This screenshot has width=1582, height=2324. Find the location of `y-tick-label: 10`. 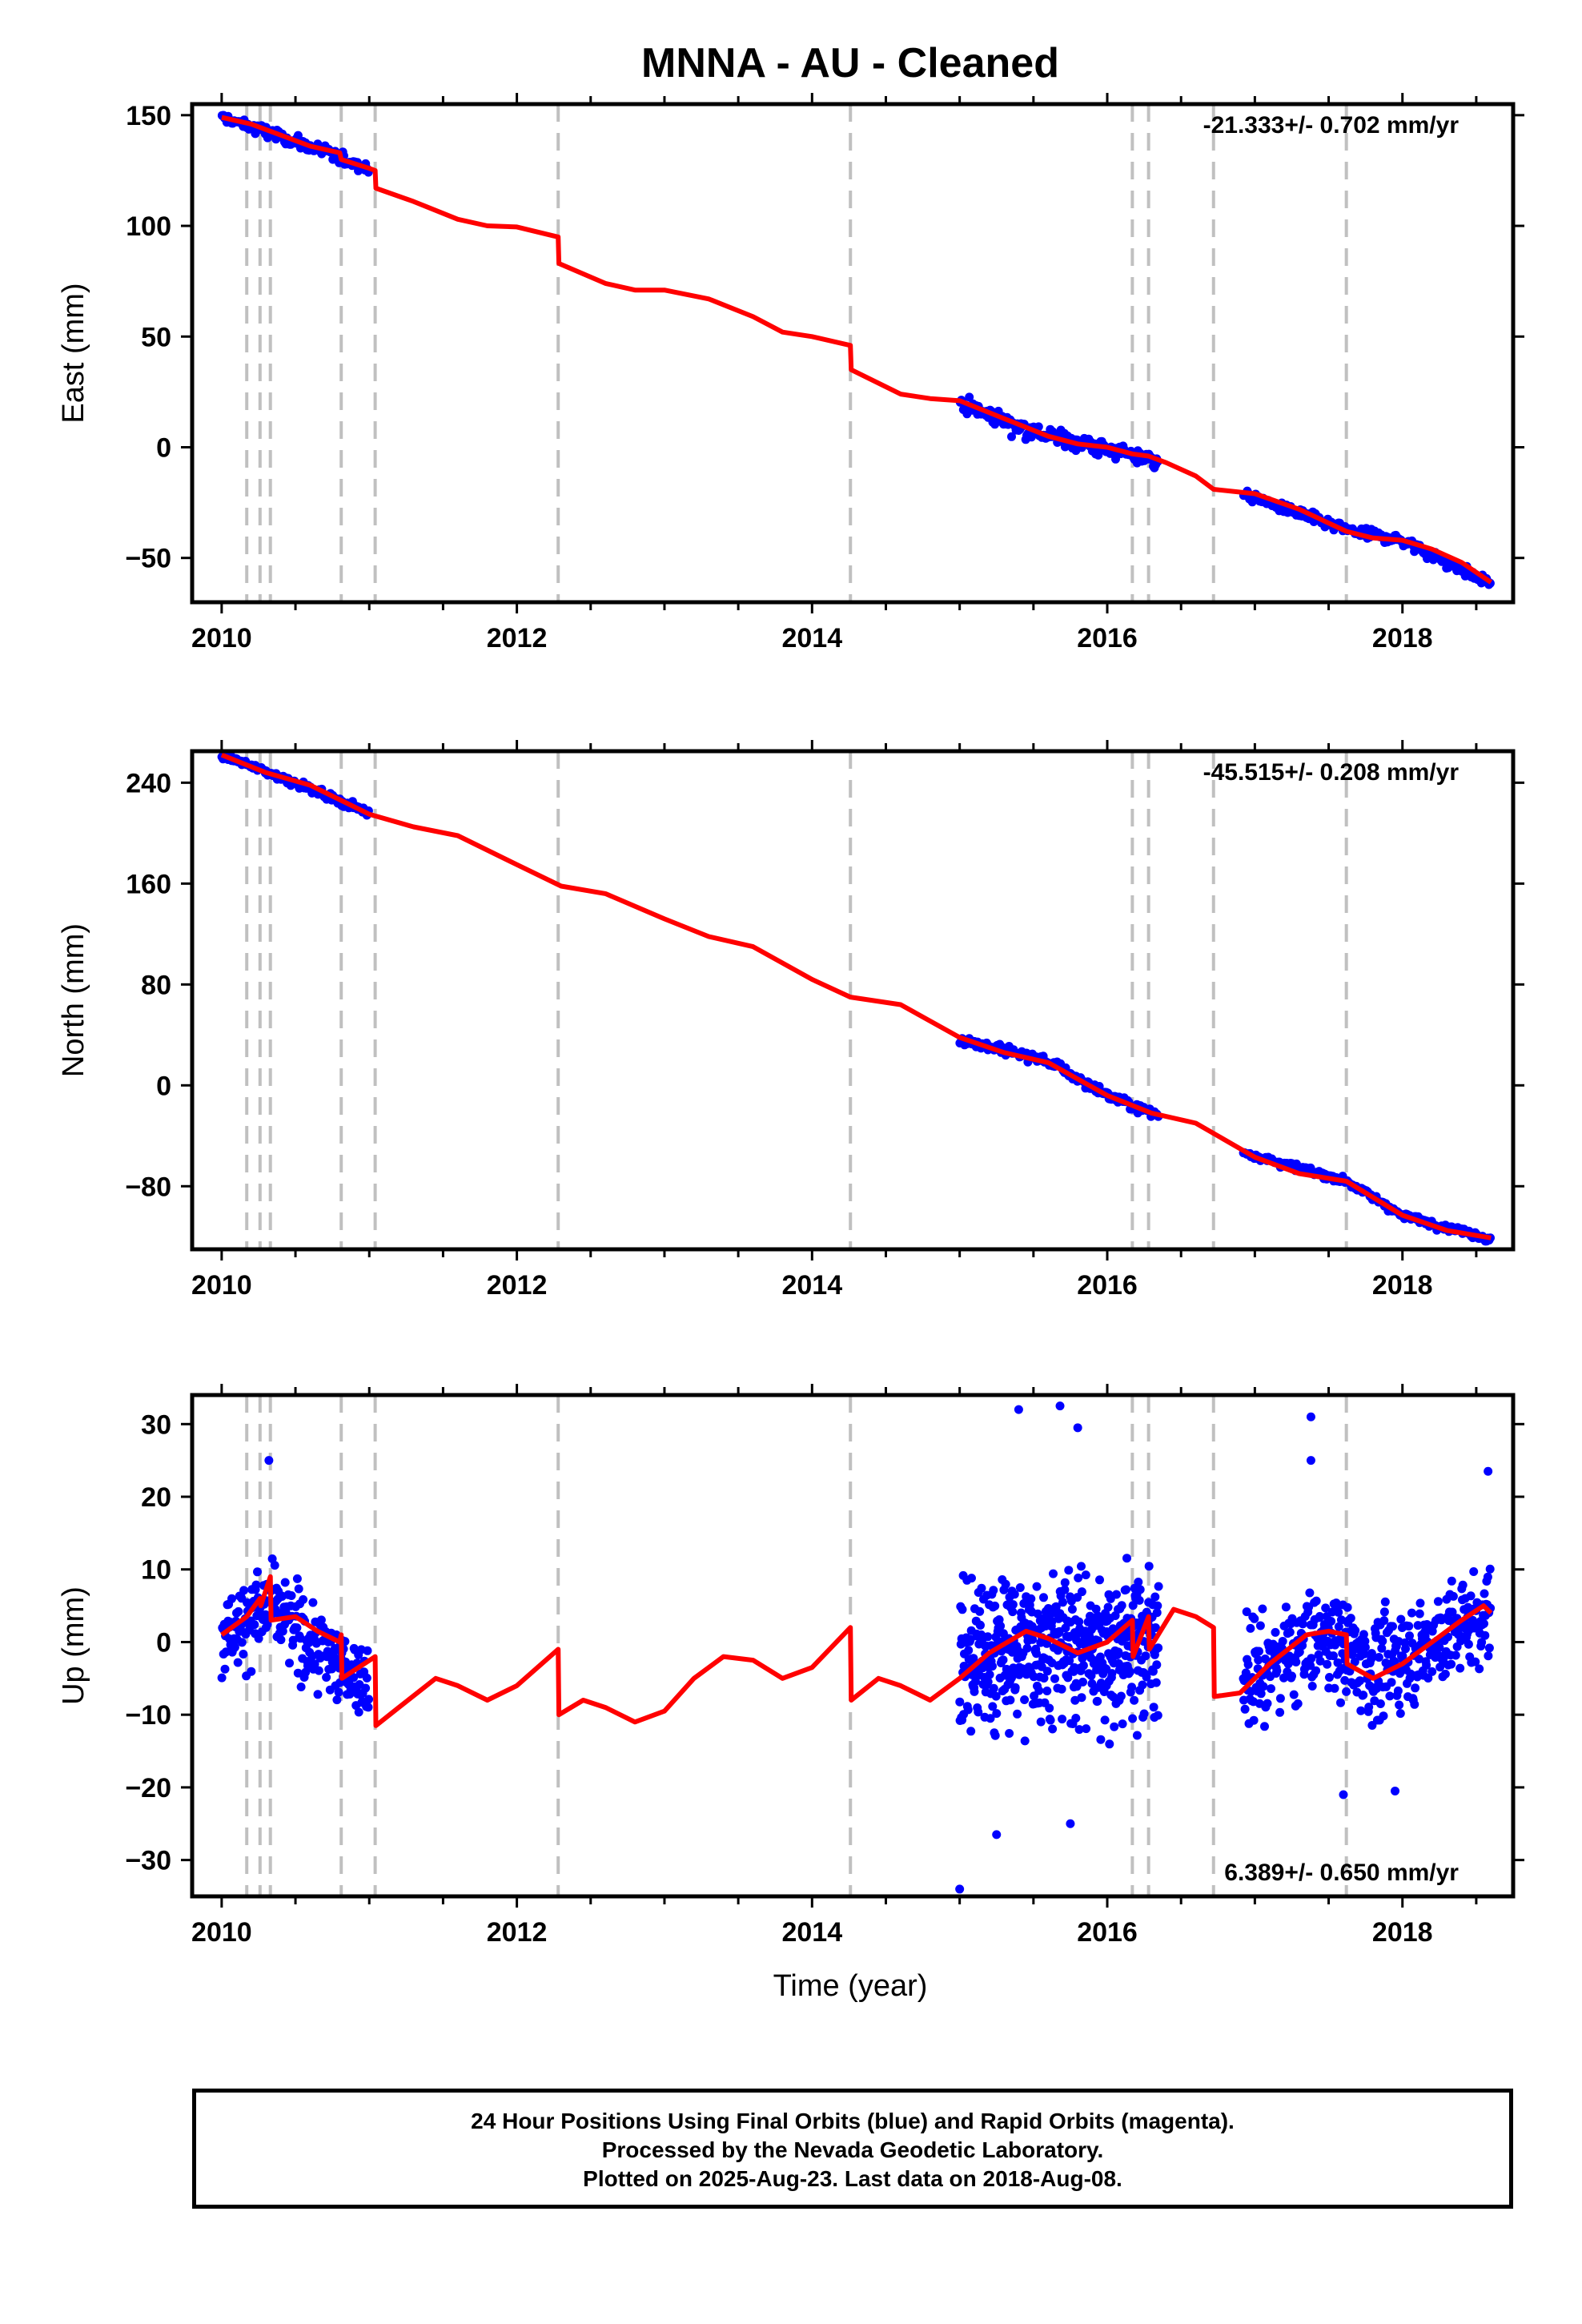

y-tick-label: 10 is located at coordinates (156, 1570).